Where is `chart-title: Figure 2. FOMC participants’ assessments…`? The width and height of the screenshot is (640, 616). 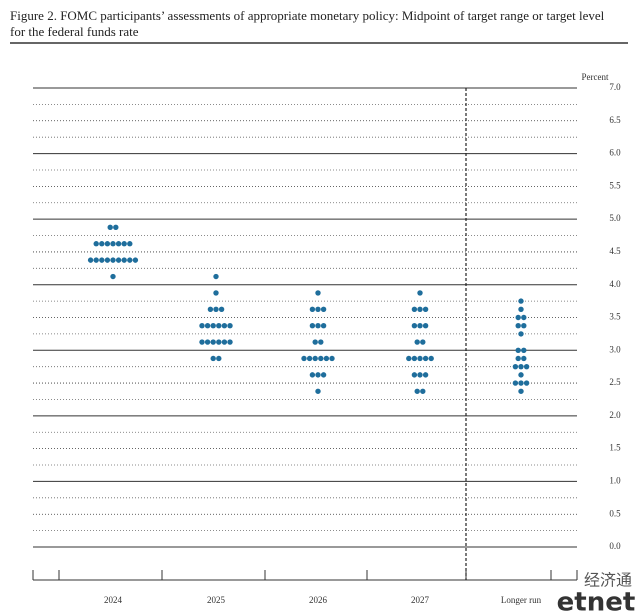 chart-title: Figure 2. FOMC participants’ assessments… is located at coordinates (307, 23).